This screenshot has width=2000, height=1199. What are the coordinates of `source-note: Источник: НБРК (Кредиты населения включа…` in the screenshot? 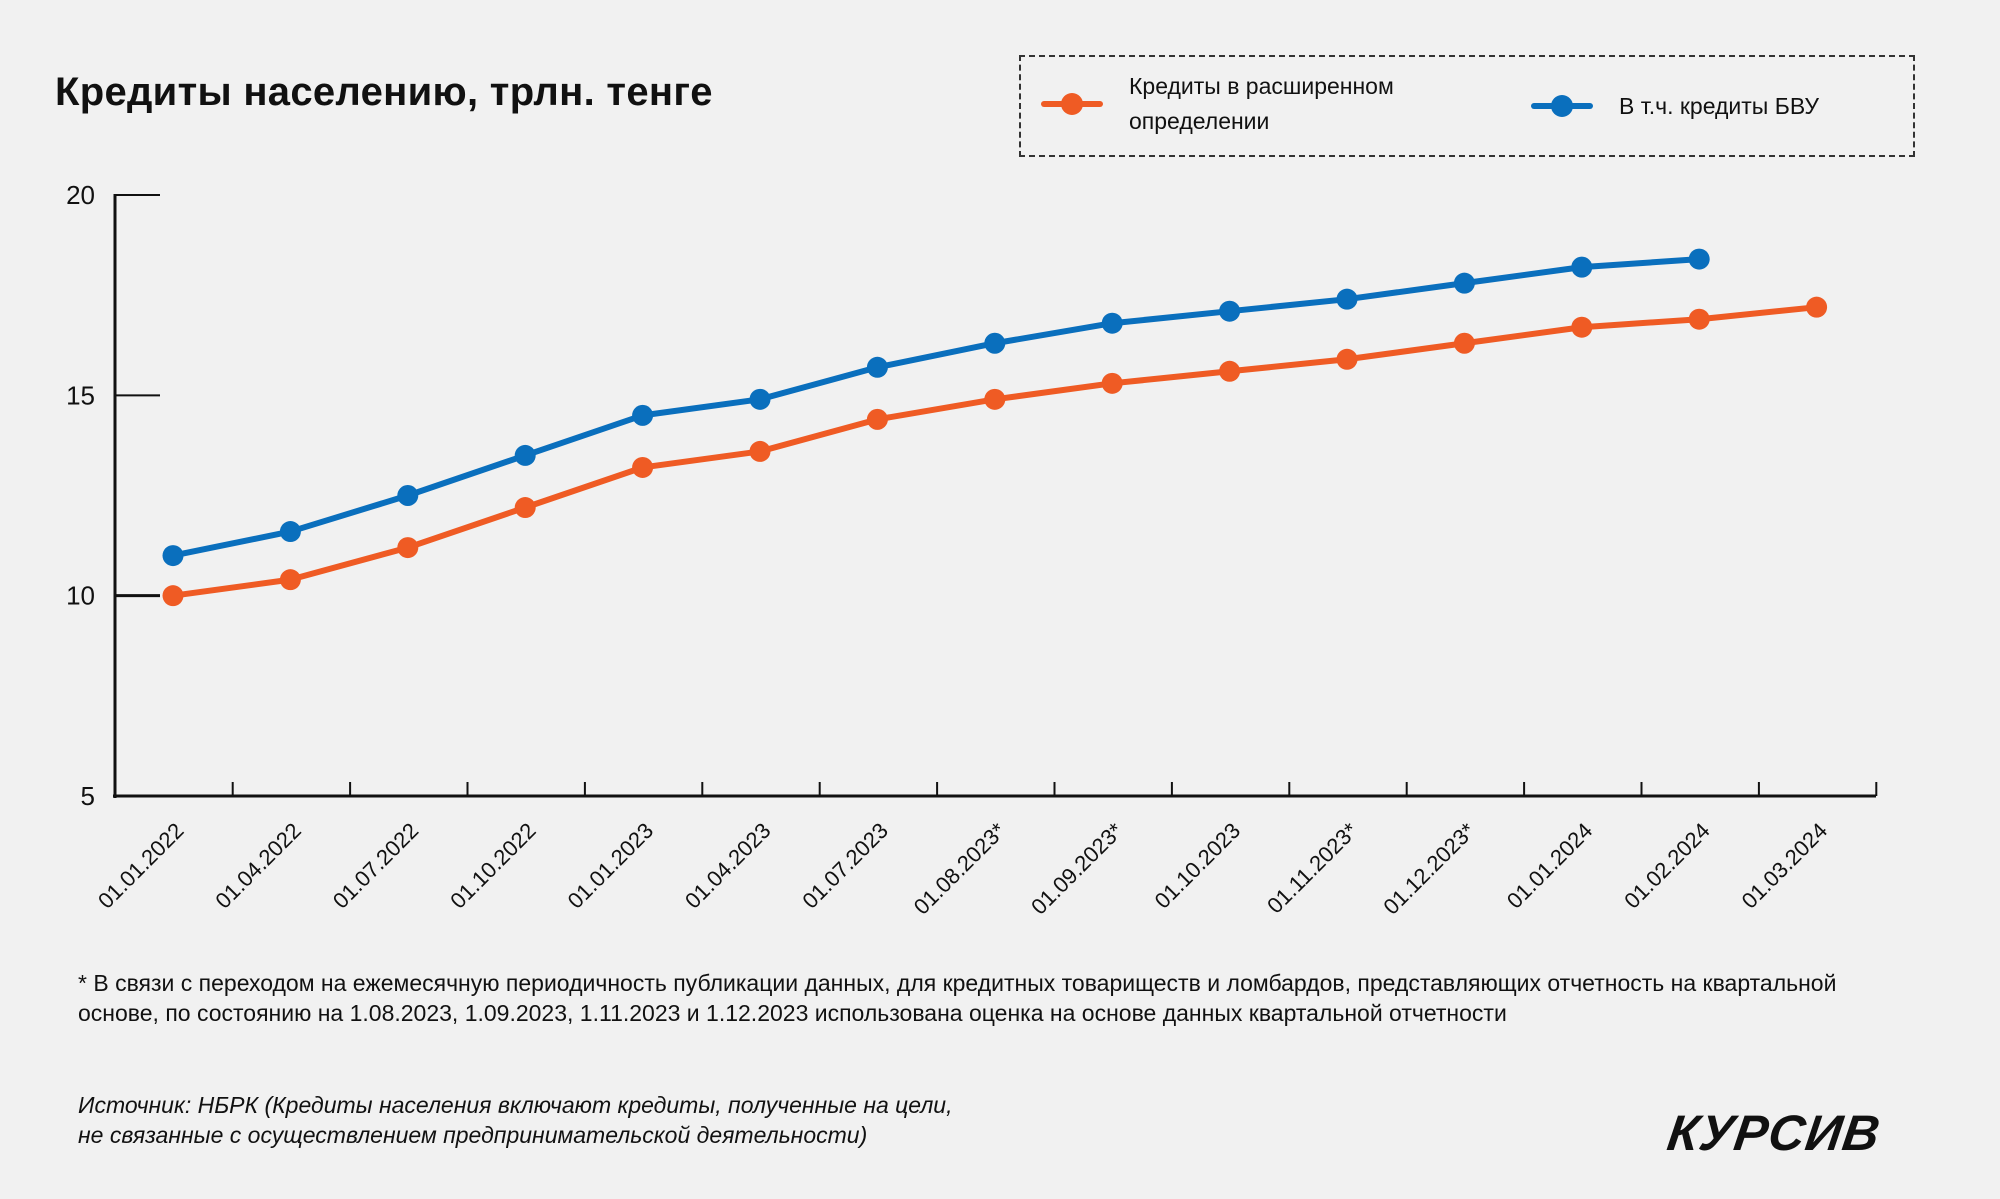 It's located at (515, 1120).